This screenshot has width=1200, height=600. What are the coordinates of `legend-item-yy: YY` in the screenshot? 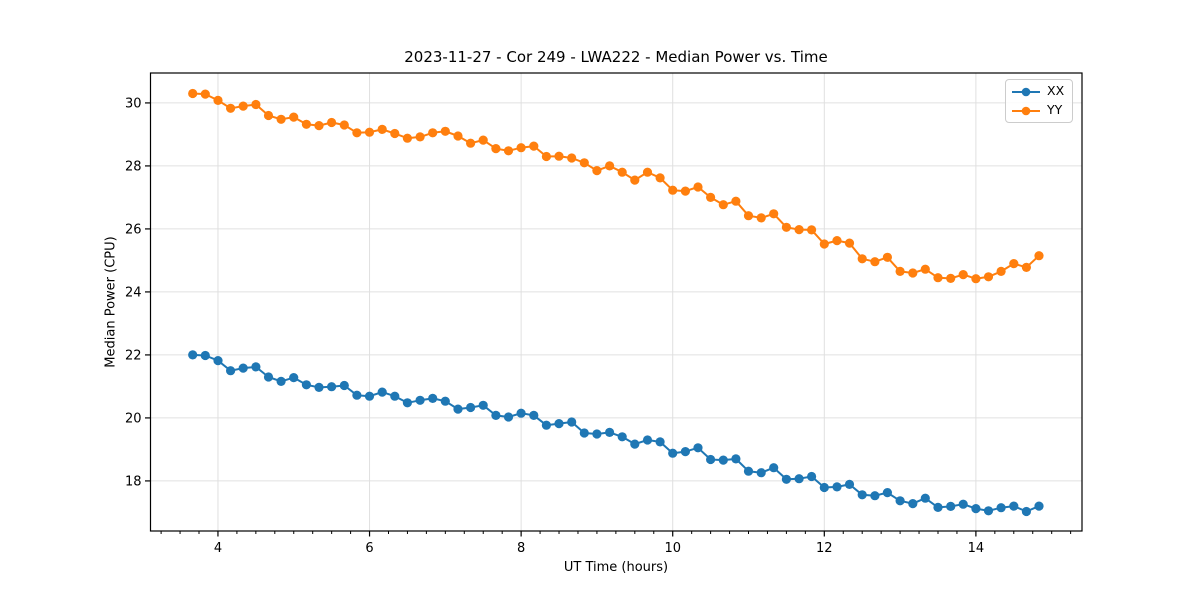 It's located at (1039, 110).